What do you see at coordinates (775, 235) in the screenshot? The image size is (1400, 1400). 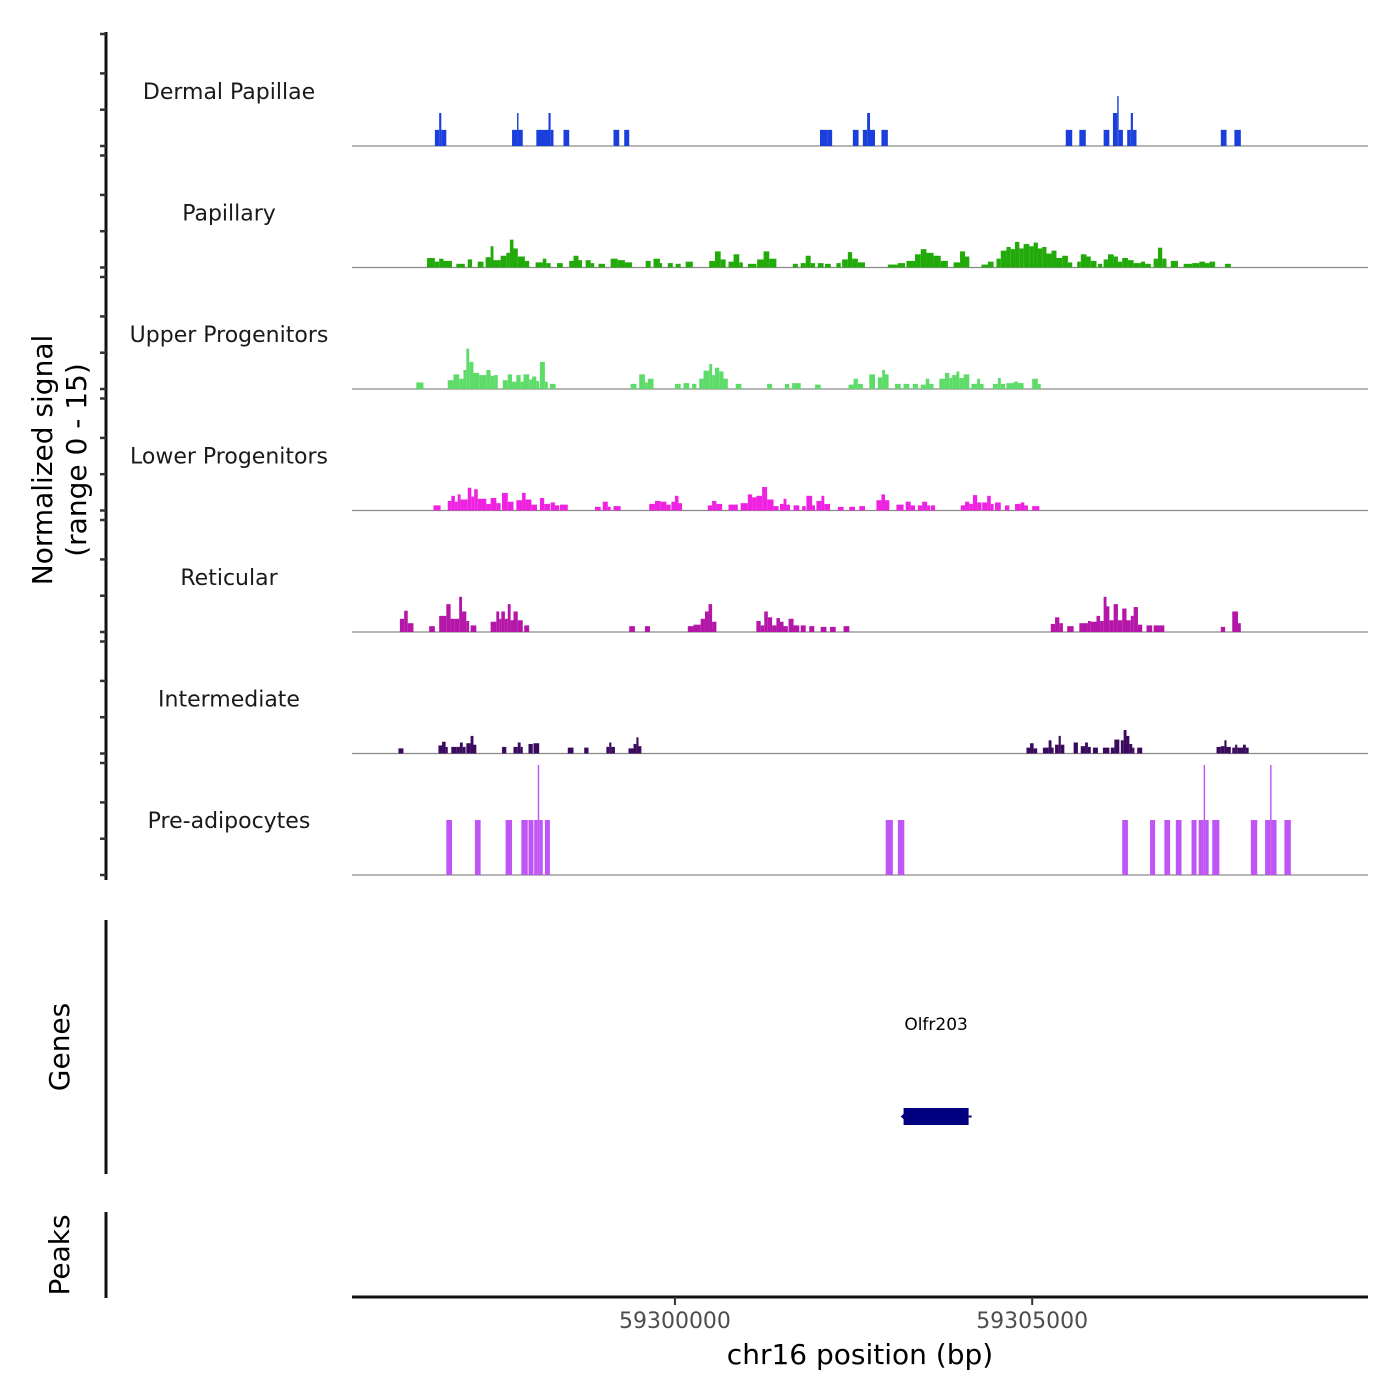 I see `track-papillary: Papillary` at bounding box center [775, 235].